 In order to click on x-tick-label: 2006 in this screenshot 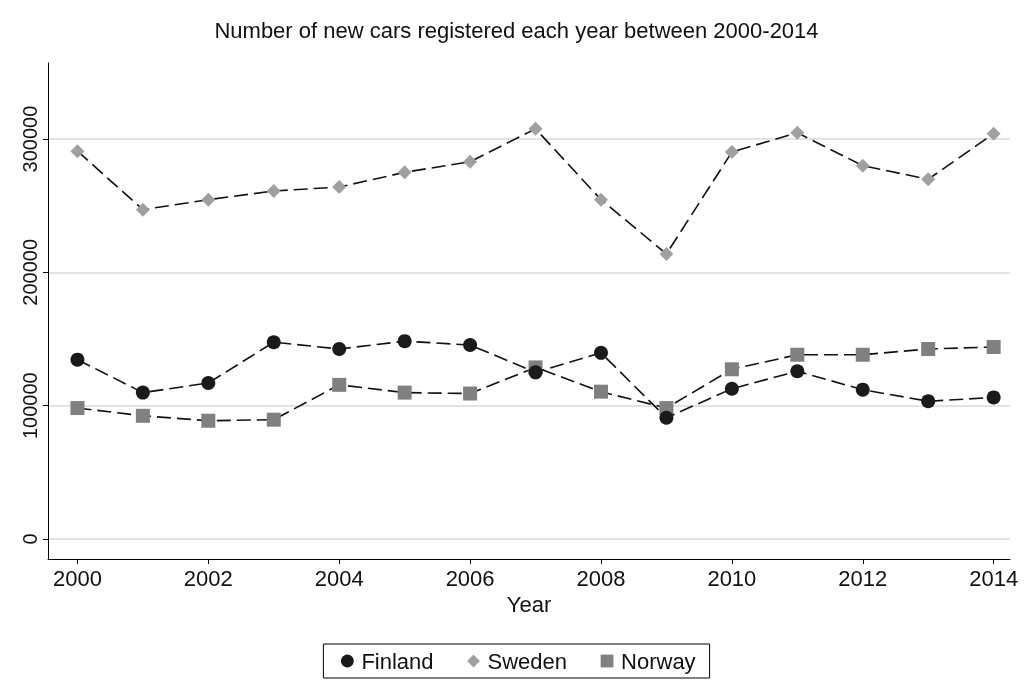, I will do `click(470, 578)`.